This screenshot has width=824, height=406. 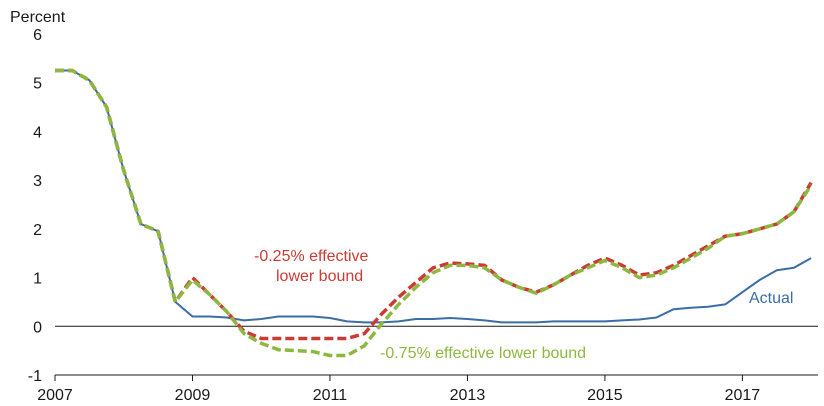 What do you see at coordinates (330, 395) in the screenshot?
I see `x-tick-label: 2011` at bounding box center [330, 395].